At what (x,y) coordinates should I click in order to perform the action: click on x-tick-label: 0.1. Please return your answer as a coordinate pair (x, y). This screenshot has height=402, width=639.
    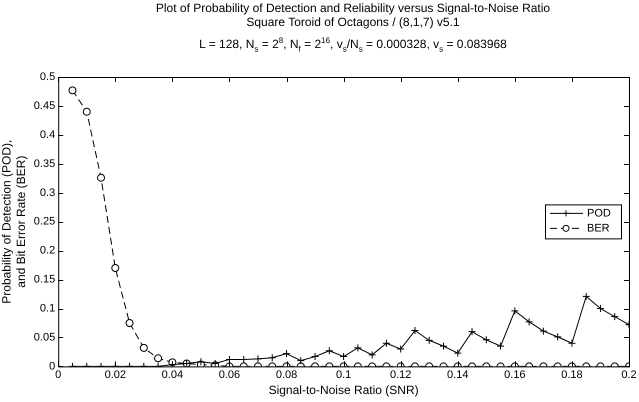
    Looking at the image, I should click on (344, 375).